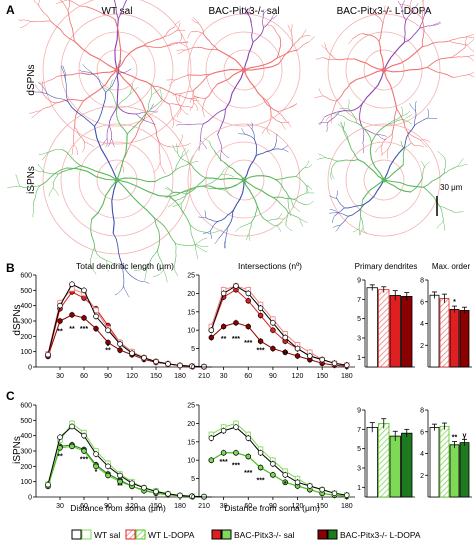 The height and width of the screenshot is (552, 474). I want to click on significance-mark: γ, so click(465, 435).